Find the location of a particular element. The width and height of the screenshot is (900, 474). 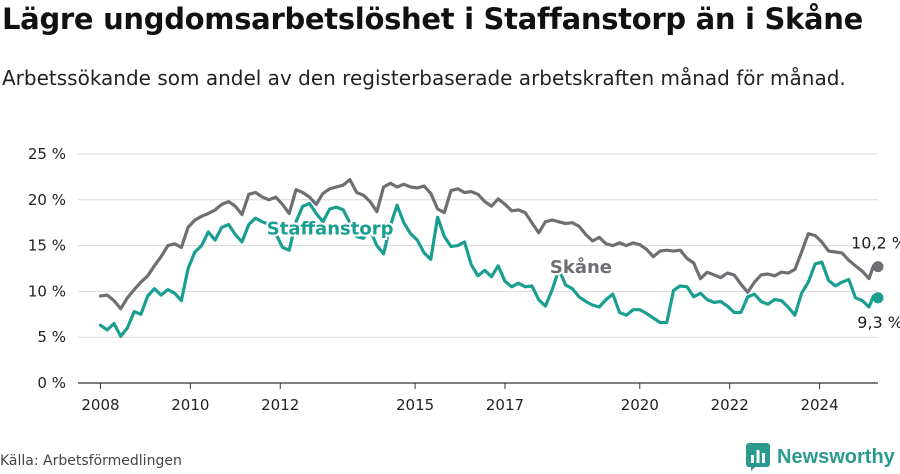

source-note: Källa: Arbetsförmedlingen is located at coordinates (91, 461).